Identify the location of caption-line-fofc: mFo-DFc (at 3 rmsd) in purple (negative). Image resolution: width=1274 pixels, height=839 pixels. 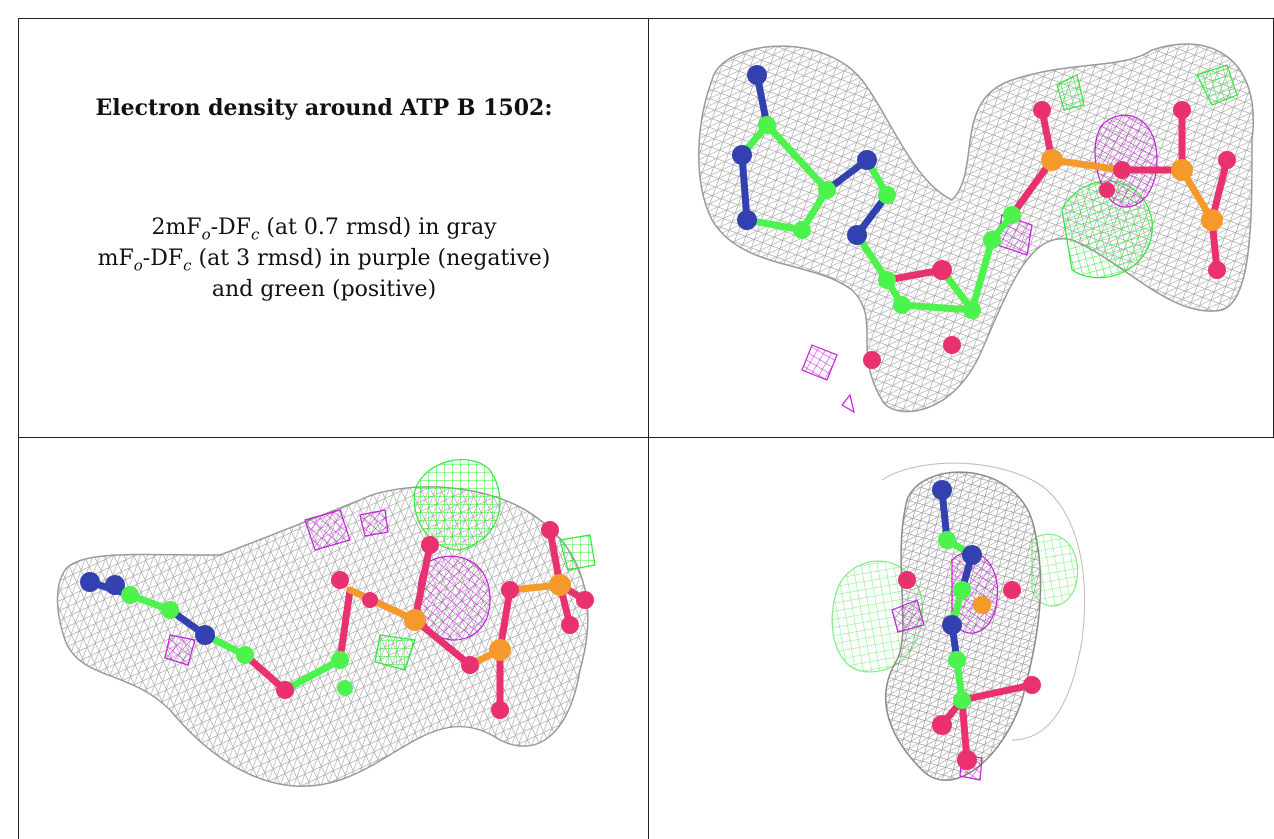
(324, 258).